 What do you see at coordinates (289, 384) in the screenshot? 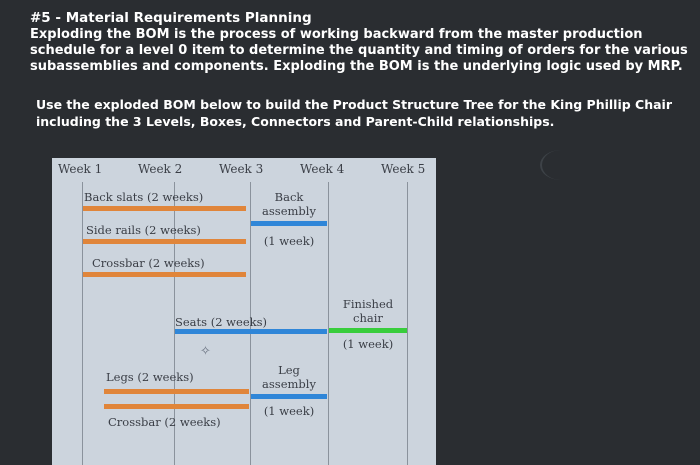
I see `leg-assembly-line-2: assembly` at bounding box center [289, 384].